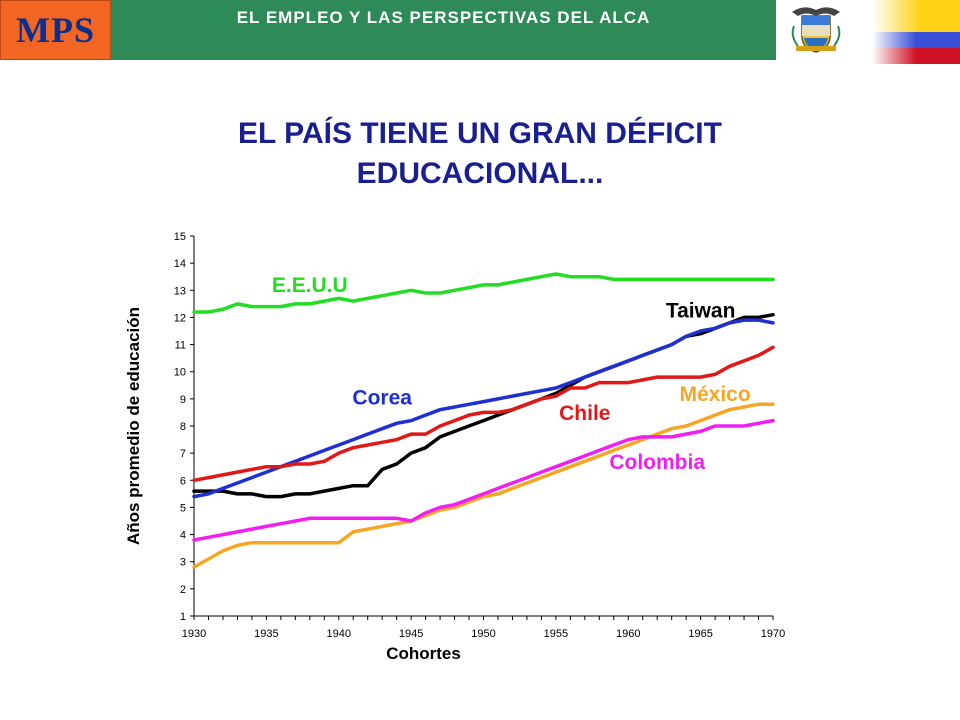 The height and width of the screenshot is (720, 960). Describe the element at coordinates (816, 30) in the screenshot. I see `colombia-coat-of-arms-icon` at that location.